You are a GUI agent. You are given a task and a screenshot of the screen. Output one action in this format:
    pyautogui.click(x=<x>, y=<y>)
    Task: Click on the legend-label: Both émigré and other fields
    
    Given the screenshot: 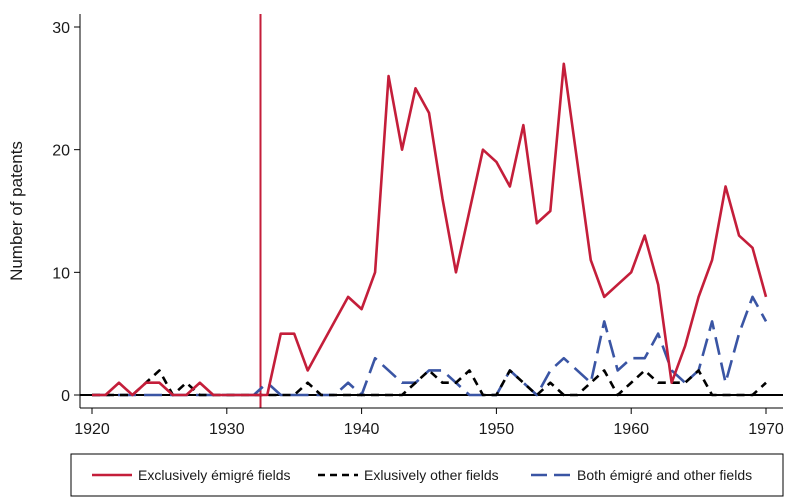 What is the action you would take?
    pyautogui.click(x=664, y=475)
    